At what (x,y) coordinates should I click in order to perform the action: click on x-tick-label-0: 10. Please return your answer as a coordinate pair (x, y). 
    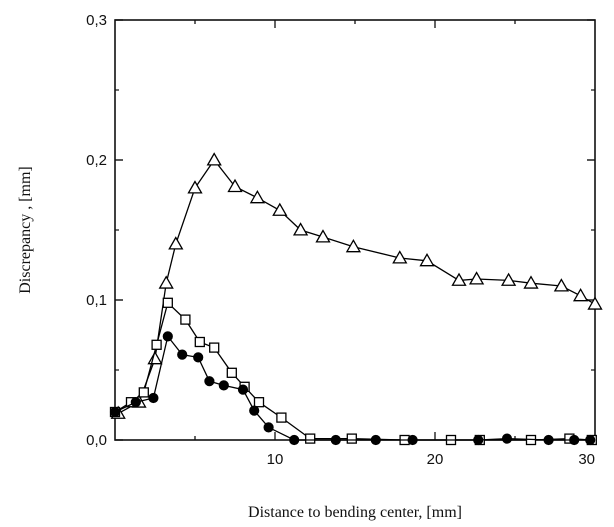
    Looking at the image, I should click on (275, 459).